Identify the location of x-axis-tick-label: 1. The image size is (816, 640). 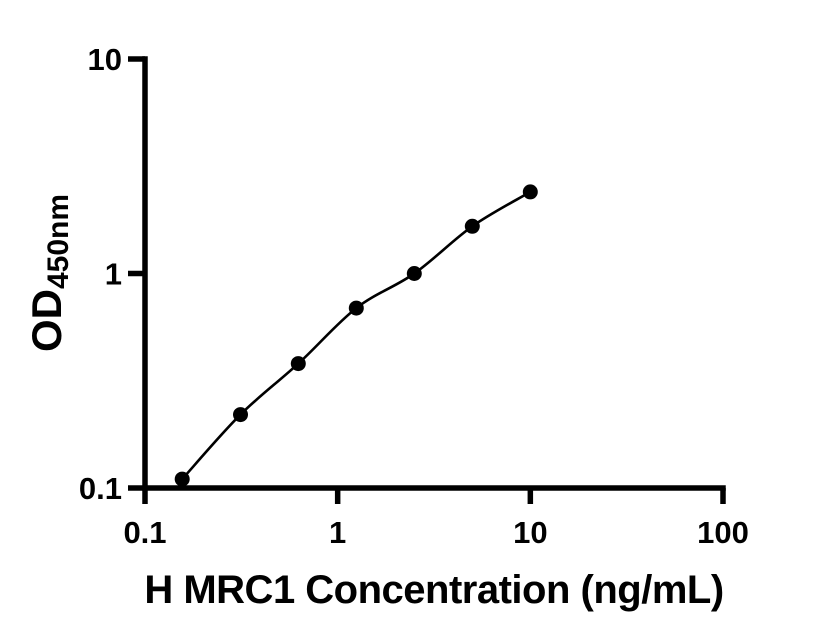
(337, 532).